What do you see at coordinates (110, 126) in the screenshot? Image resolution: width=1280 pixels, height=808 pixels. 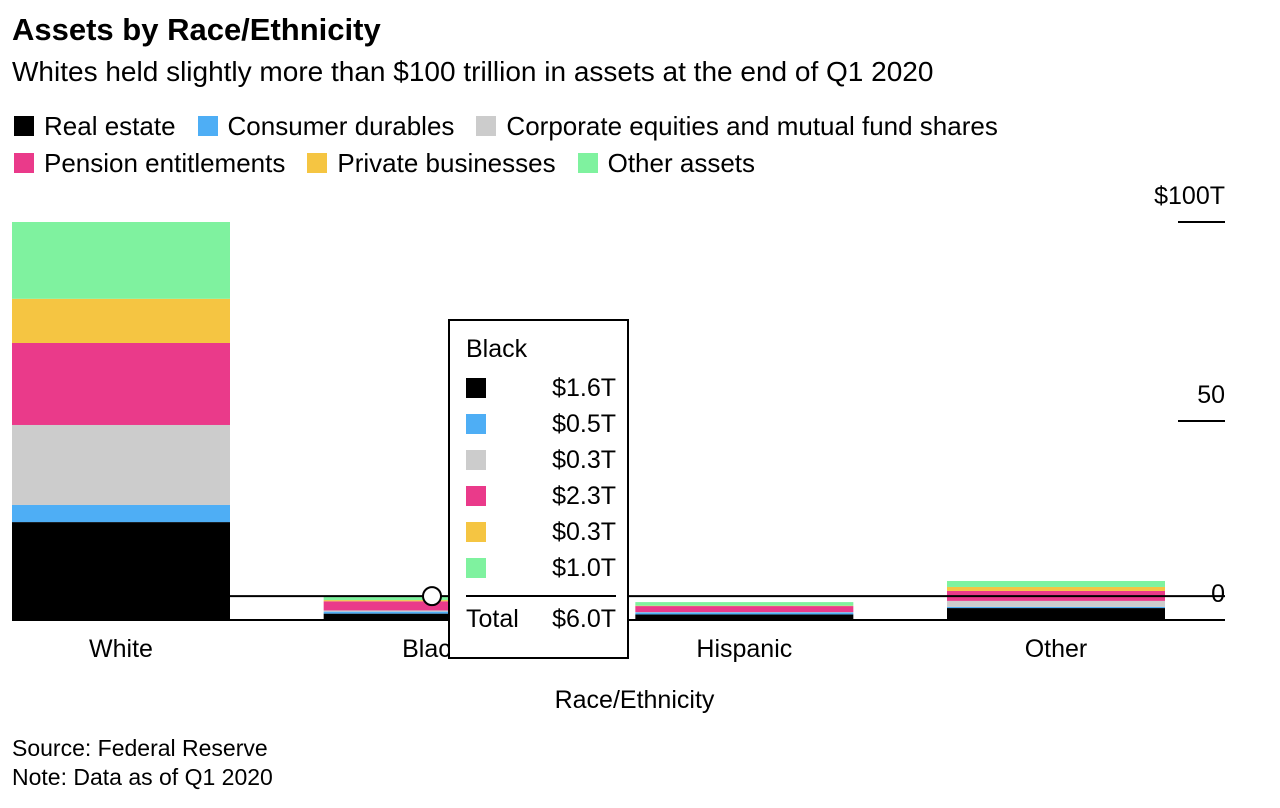 I see `legend-label: Real estate` at bounding box center [110, 126].